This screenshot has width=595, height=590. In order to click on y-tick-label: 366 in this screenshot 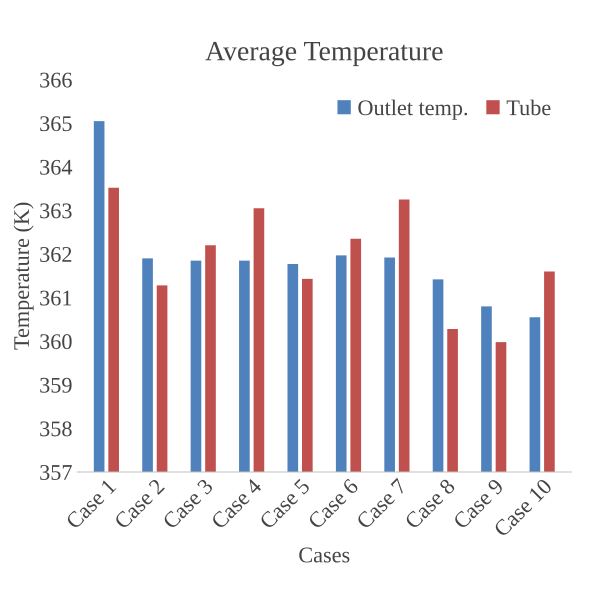, I will do `click(56, 80)`.